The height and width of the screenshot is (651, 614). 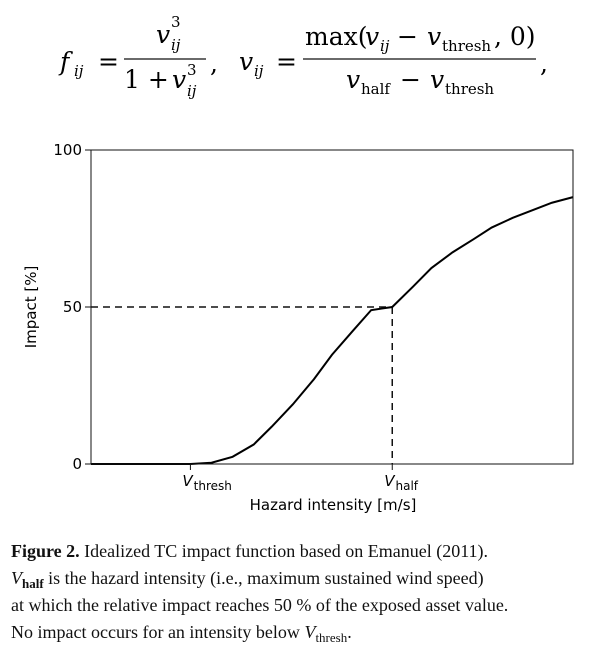 What do you see at coordinates (515, 36) in the screenshot?
I see `formula-max-zero-close: , 0)` at bounding box center [515, 36].